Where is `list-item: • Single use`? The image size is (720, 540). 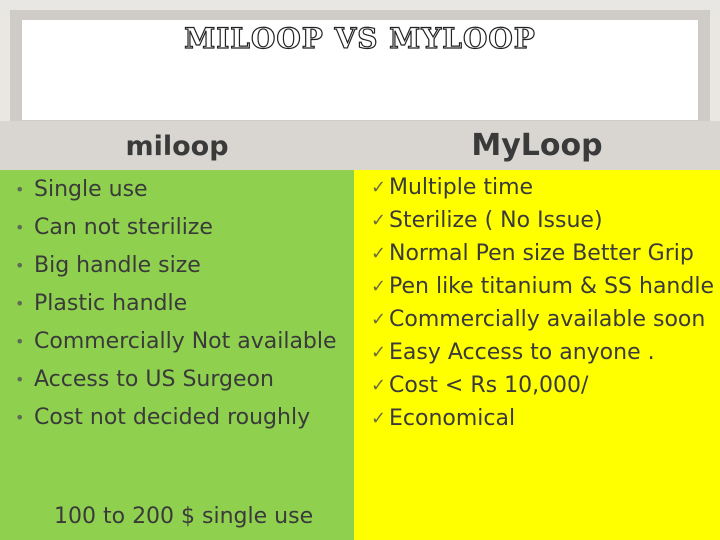
list-item: • Single use is located at coordinates (177, 190).